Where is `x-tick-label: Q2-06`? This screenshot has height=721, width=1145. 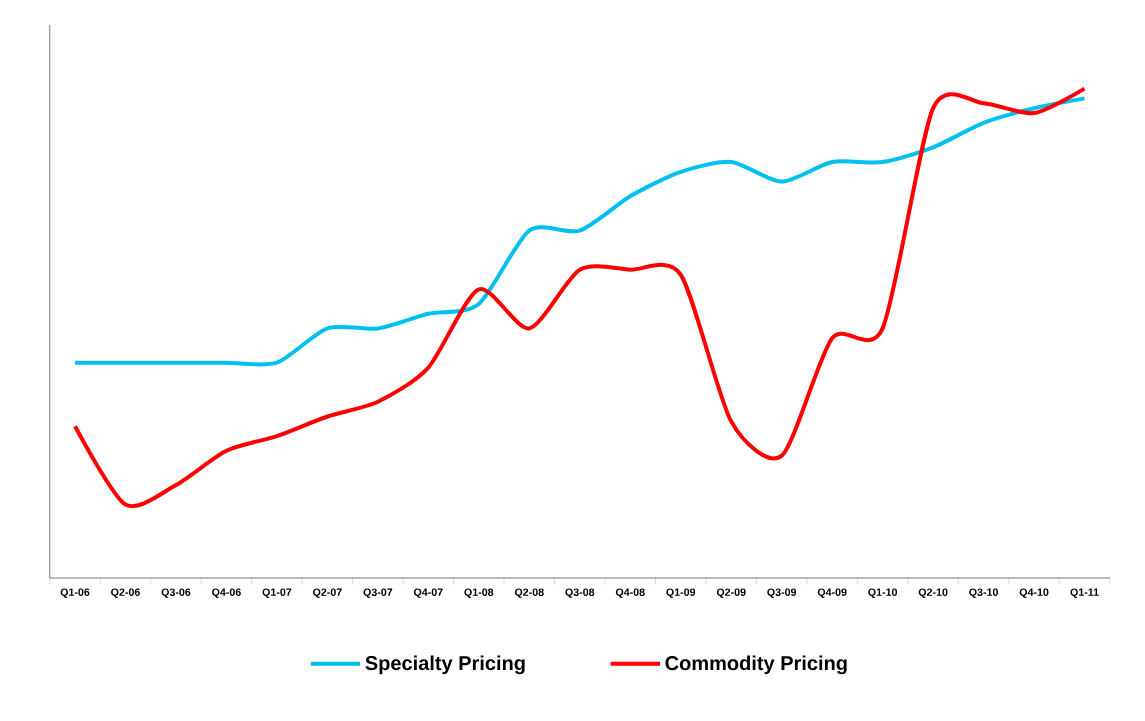 x-tick-label: Q2-06 is located at coordinates (125, 593).